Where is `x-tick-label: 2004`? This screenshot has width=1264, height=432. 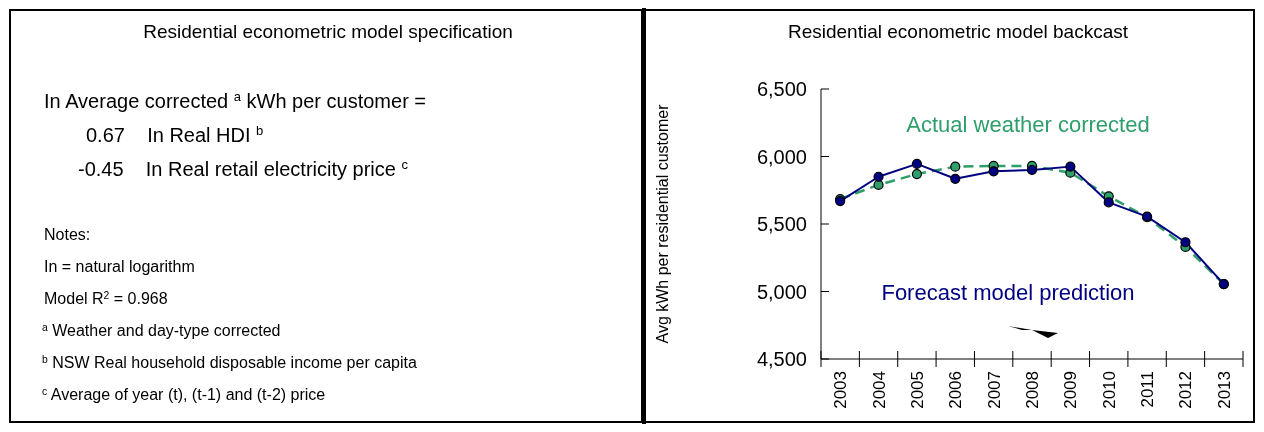 x-tick-label: 2004 is located at coordinates (879, 390).